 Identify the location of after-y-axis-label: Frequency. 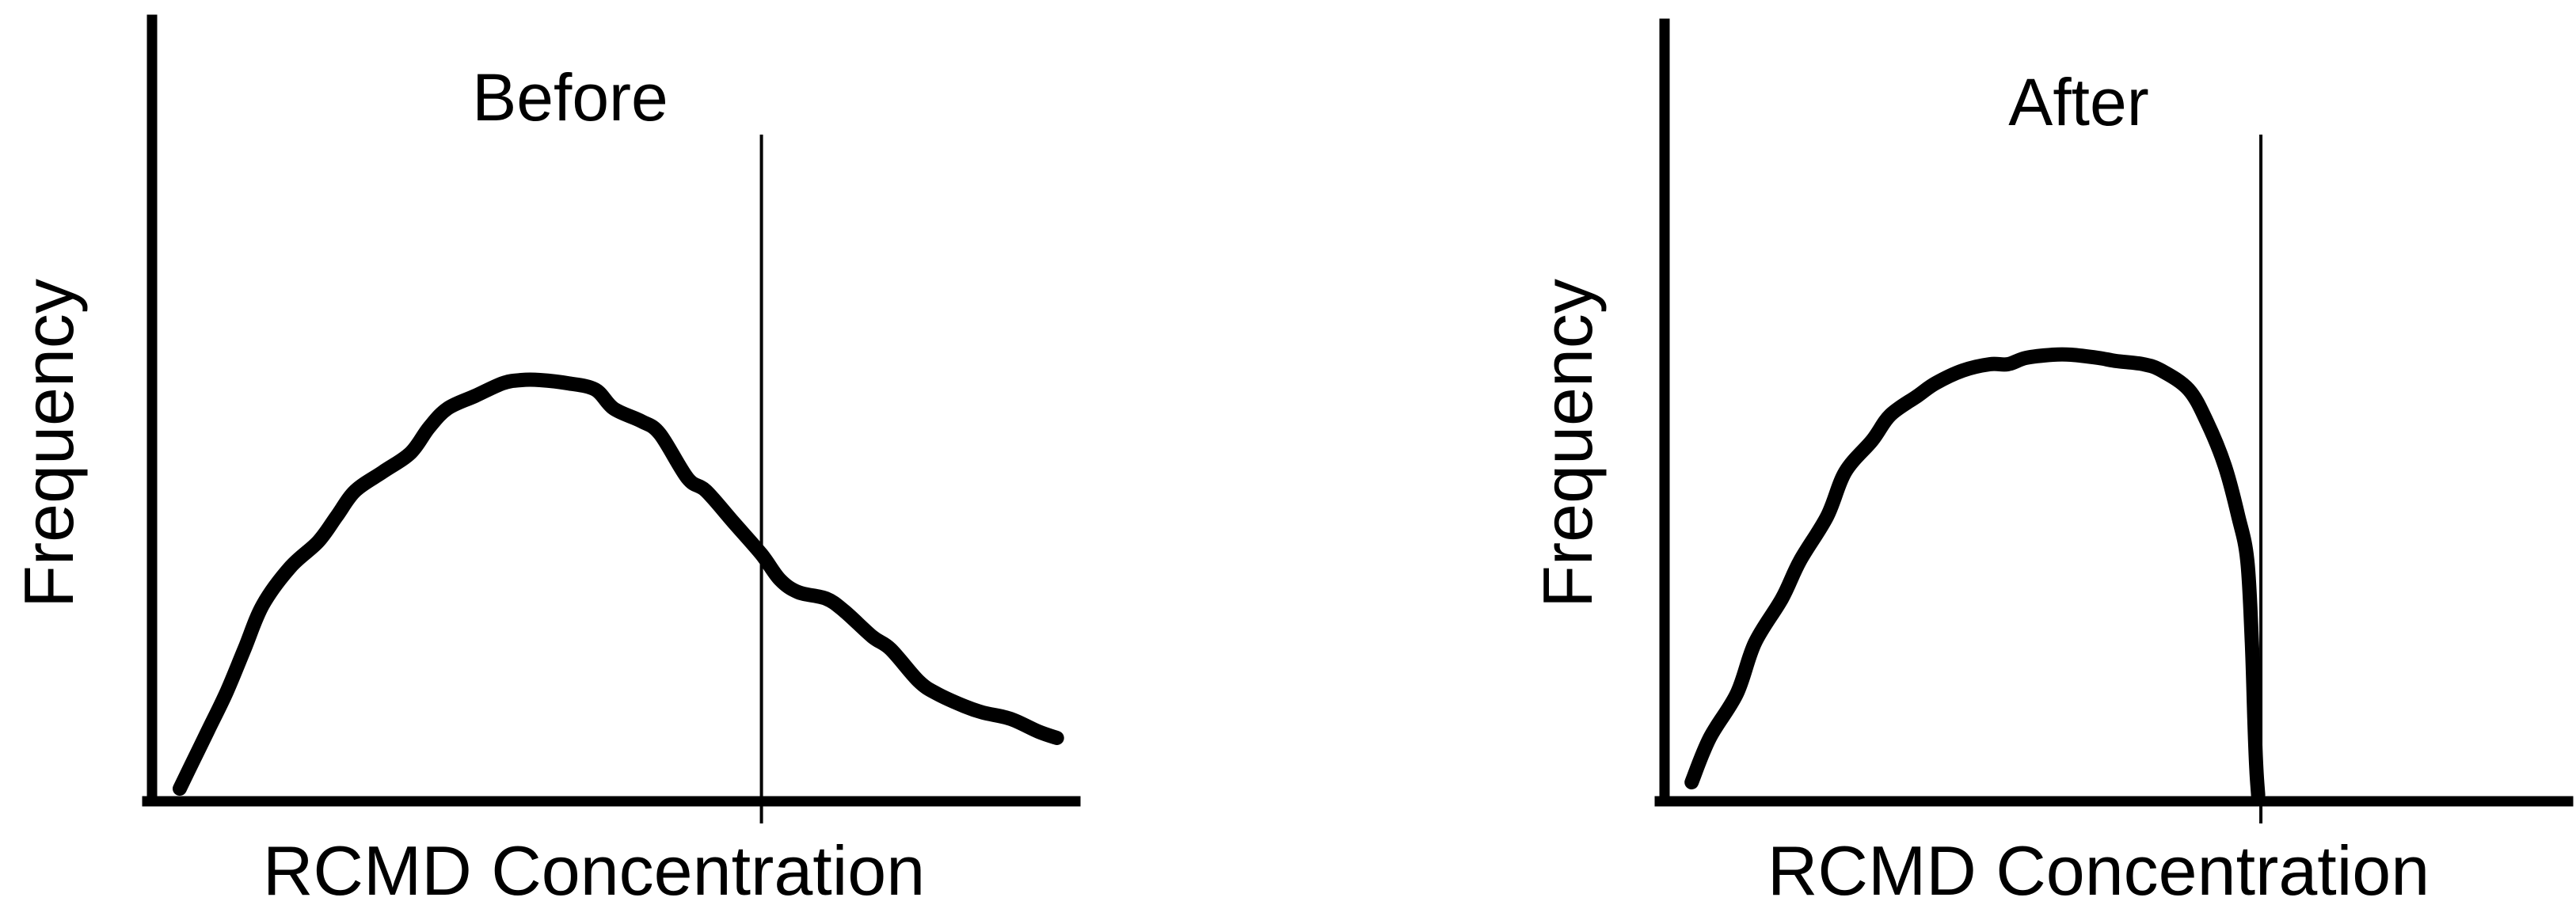
(1567, 443).